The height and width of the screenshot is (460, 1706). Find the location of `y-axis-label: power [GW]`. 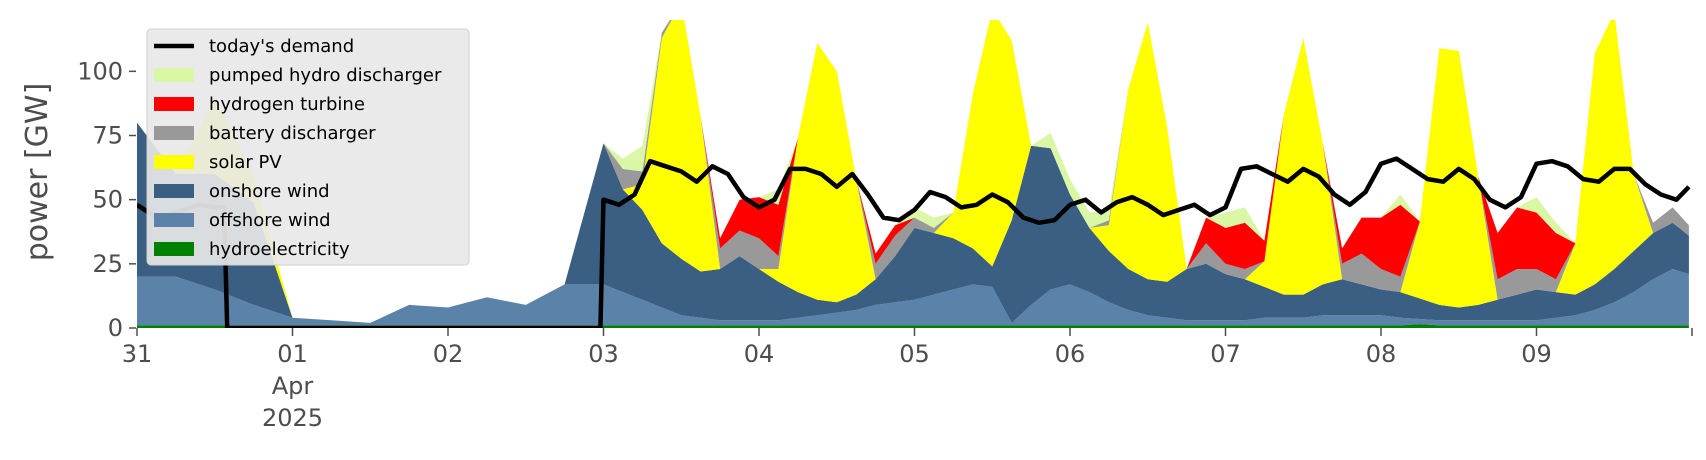

y-axis-label: power [GW] is located at coordinates (37, 172).